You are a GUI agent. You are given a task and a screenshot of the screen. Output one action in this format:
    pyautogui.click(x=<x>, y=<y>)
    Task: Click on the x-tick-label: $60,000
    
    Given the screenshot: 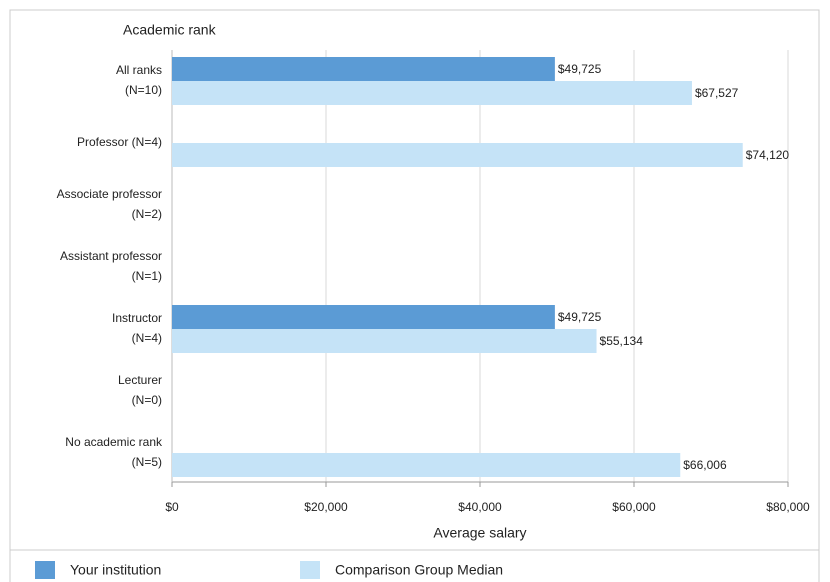 What is the action you would take?
    pyautogui.click(x=634, y=507)
    